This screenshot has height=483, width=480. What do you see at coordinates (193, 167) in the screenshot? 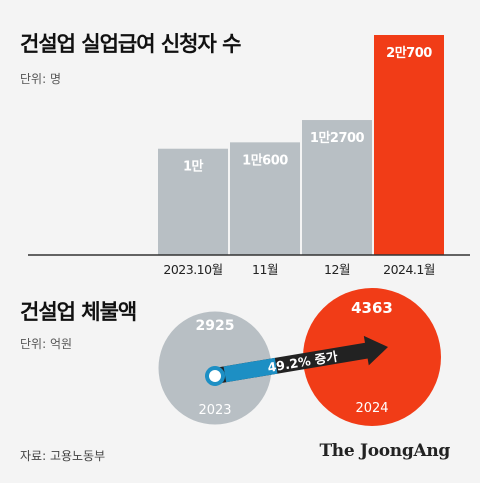
I see `bar-value-label-0: 1만` at bounding box center [193, 167].